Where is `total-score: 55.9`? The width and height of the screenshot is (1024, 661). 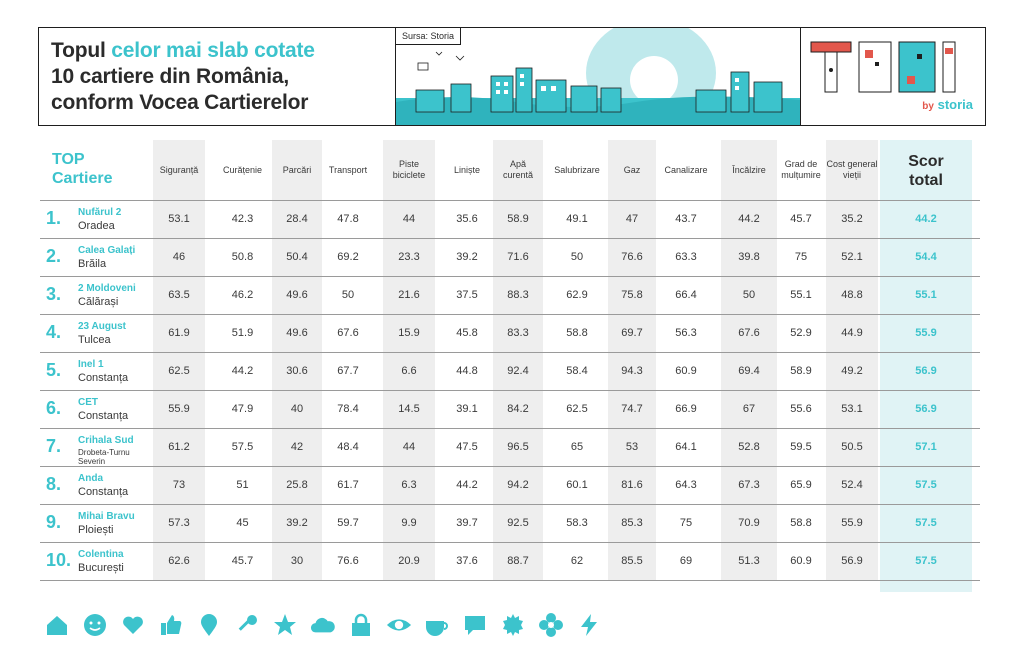
total-score: 55.9 is located at coordinates (926, 333).